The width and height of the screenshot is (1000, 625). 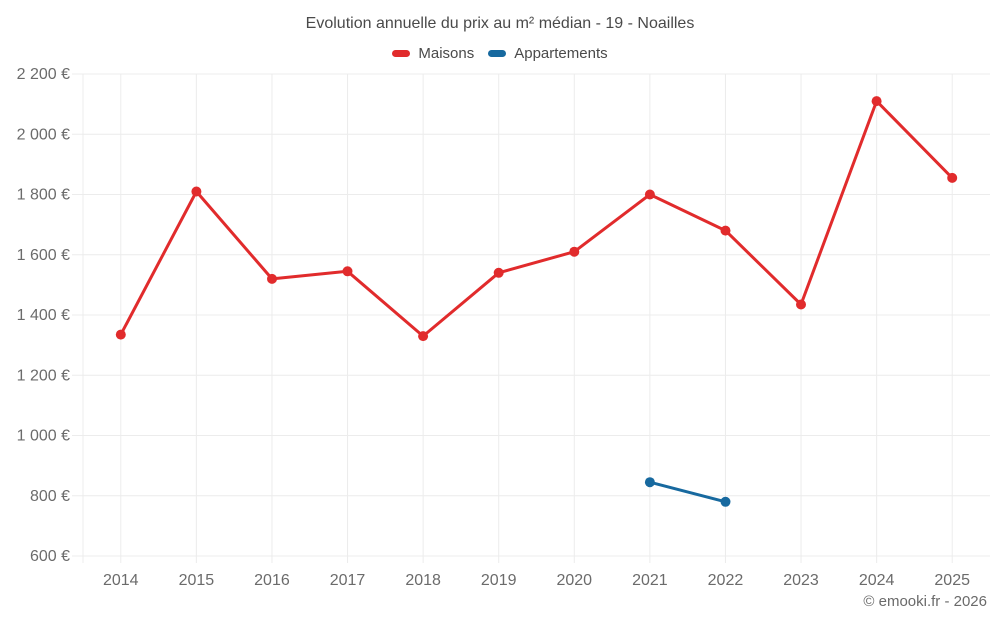 What do you see at coordinates (687, 492) in the screenshot?
I see `series-line-appartements` at bounding box center [687, 492].